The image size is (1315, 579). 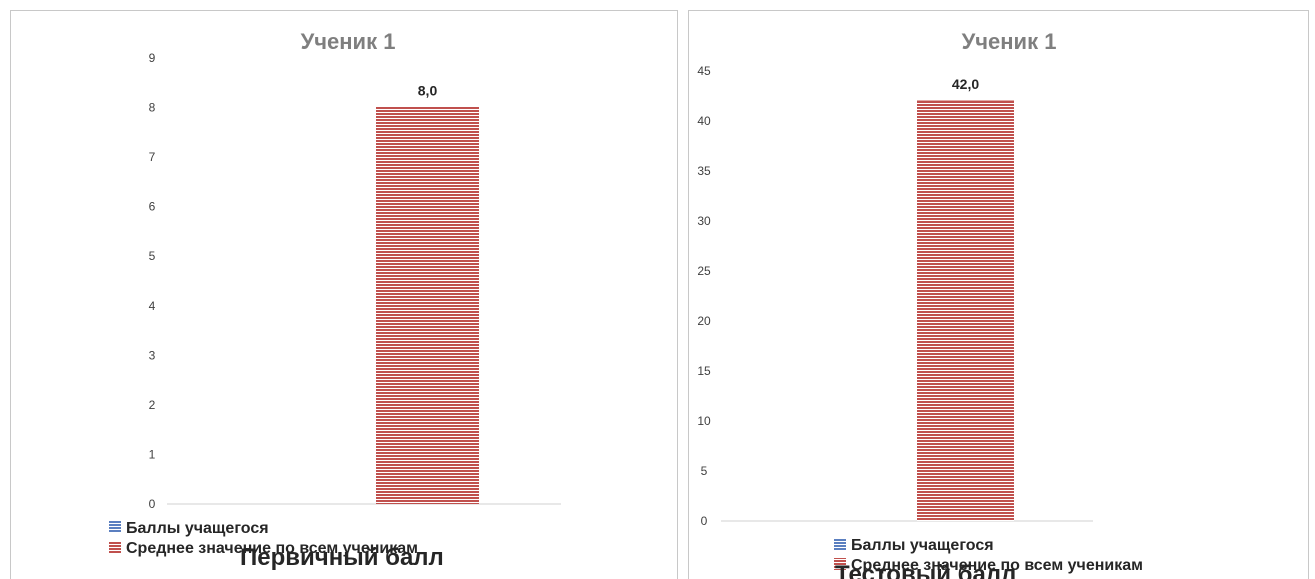 I want to click on y-tick-label: 4, so click(x=152, y=306).